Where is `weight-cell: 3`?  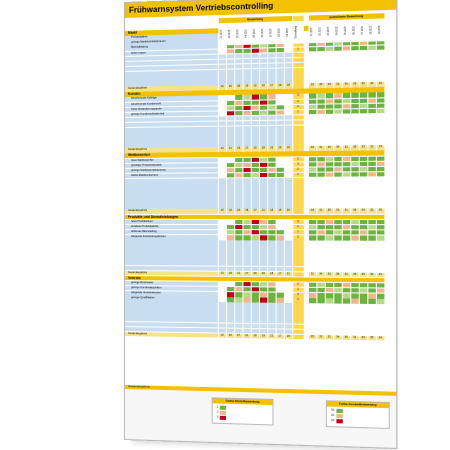 weight-cell: 3 is located at coordinates (298, 96).